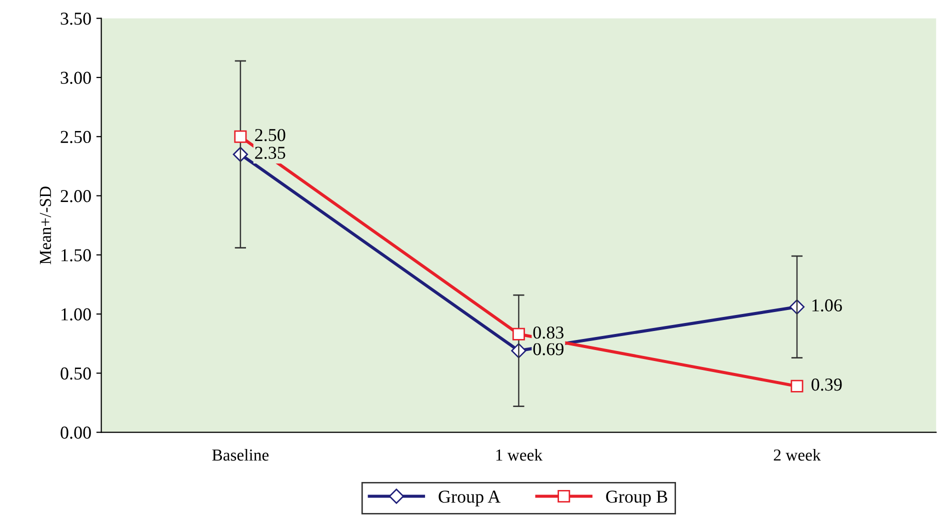 The image size is (938, 524). Describe the element at coordinates (469, 498) in the screenshot. I see `legend-label: Group A` at that location.